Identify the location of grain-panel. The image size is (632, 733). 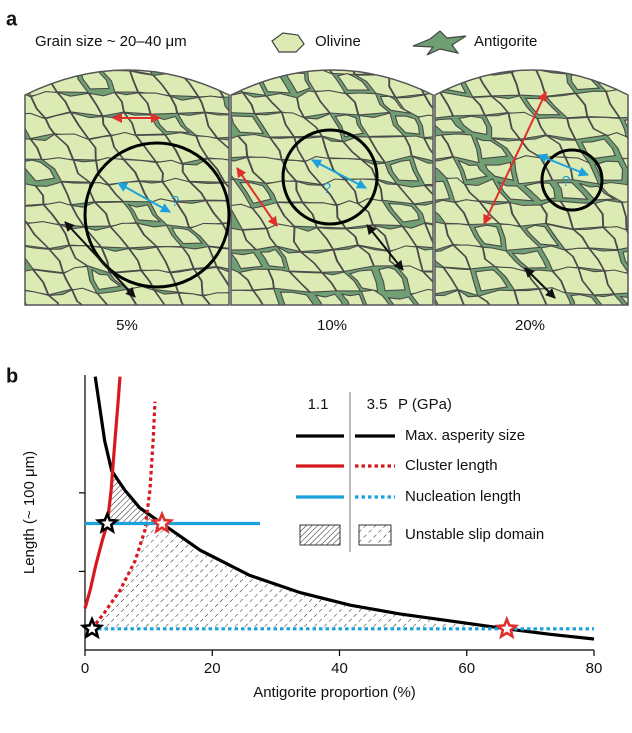
(531, 187).